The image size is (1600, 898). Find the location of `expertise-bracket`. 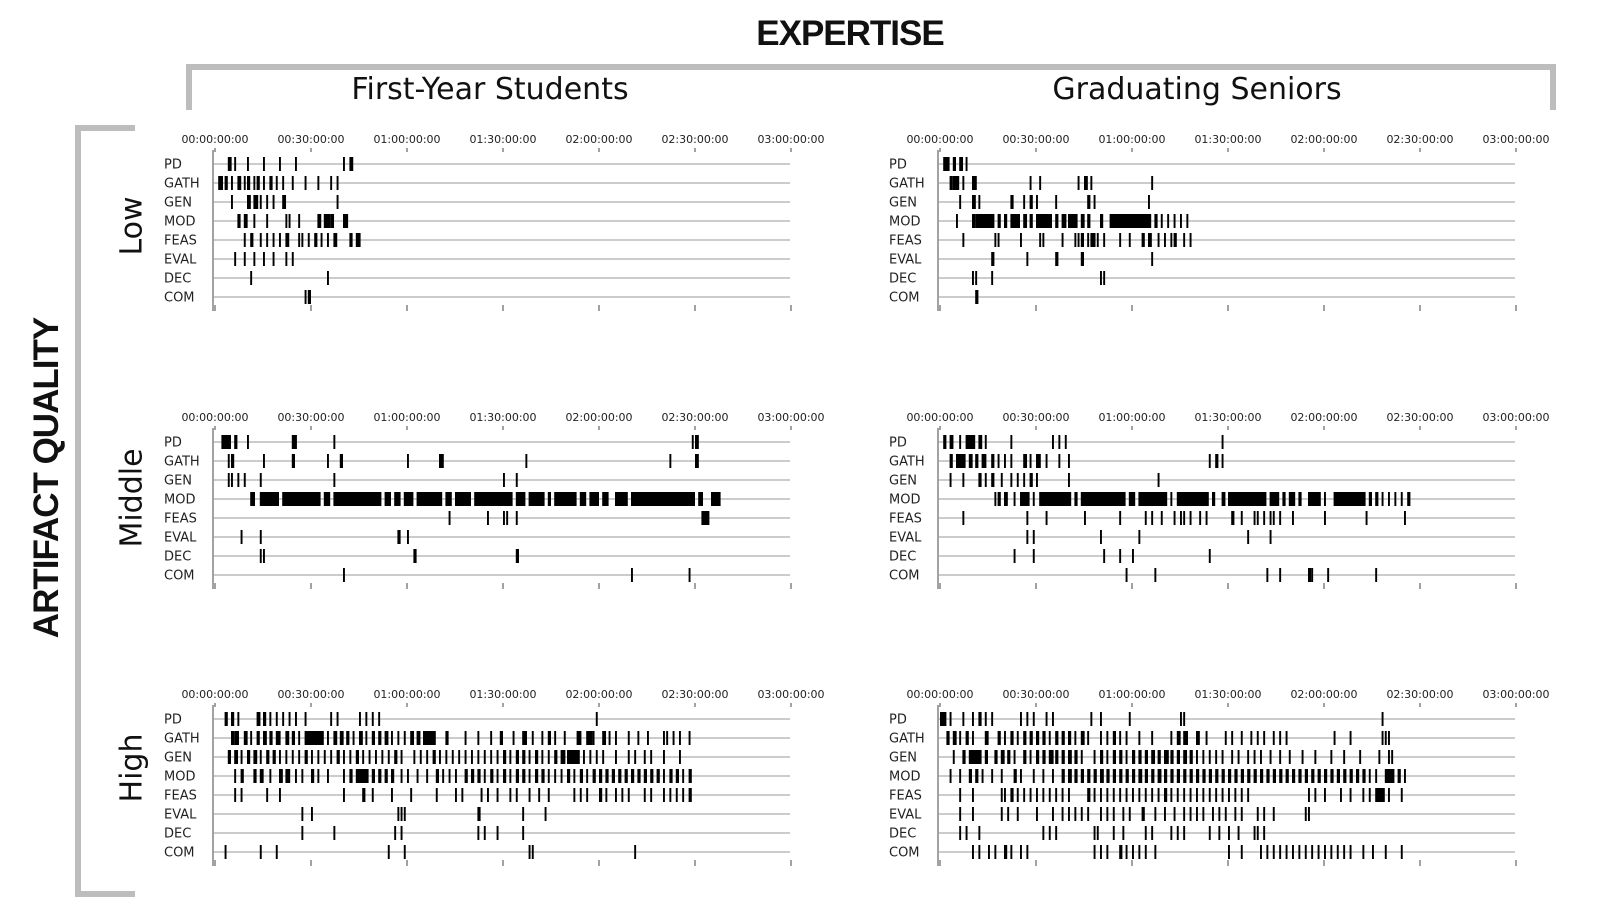

expertise-bracket is located at coordinates (871, 87).